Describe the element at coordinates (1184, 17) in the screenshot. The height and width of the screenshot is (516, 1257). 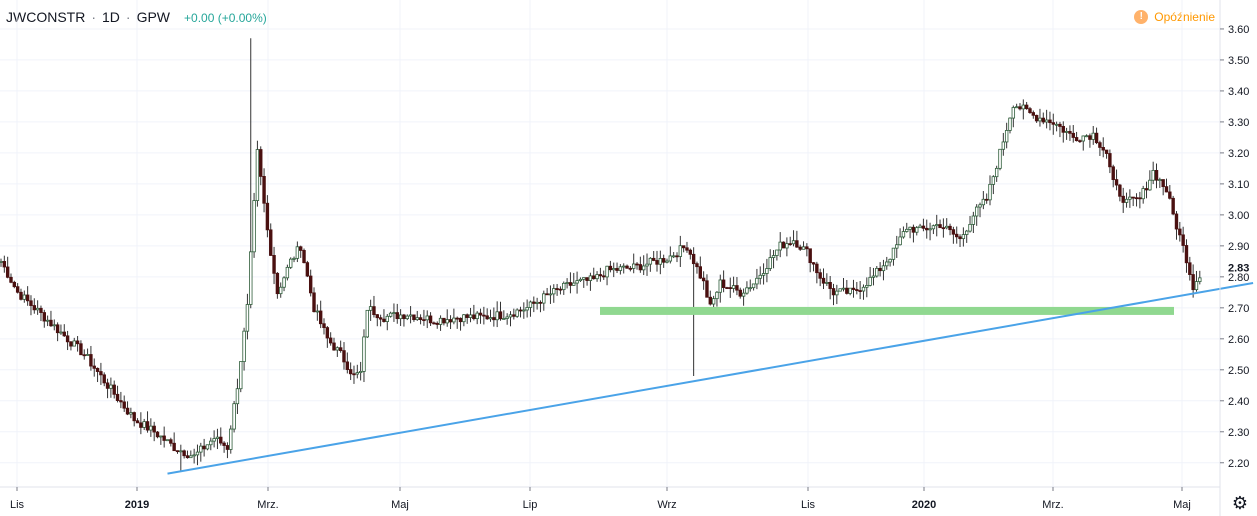
I see `delay-label: Opóźnienie` at that location.